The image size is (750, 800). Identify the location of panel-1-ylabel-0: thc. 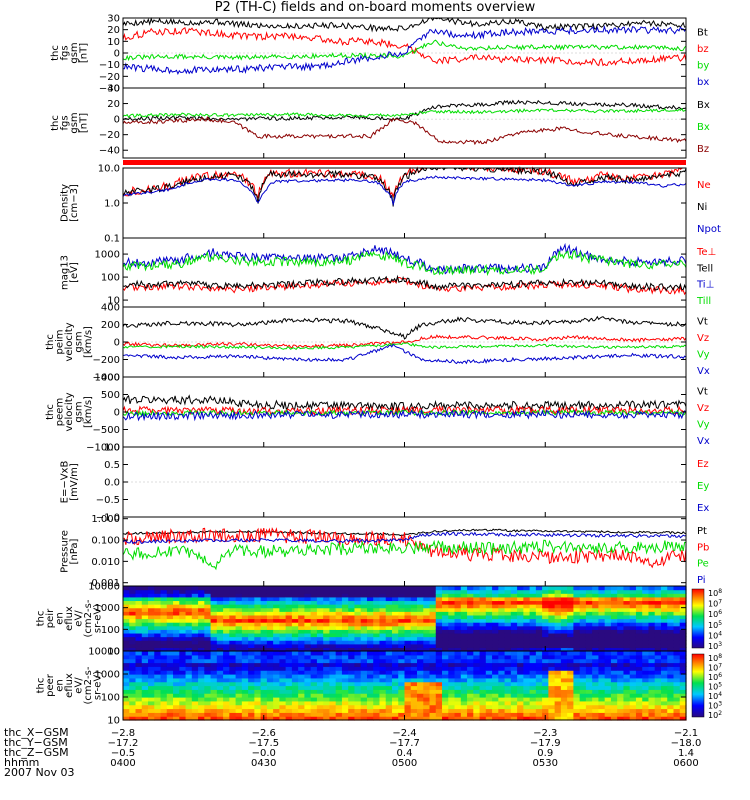
(55, 123).